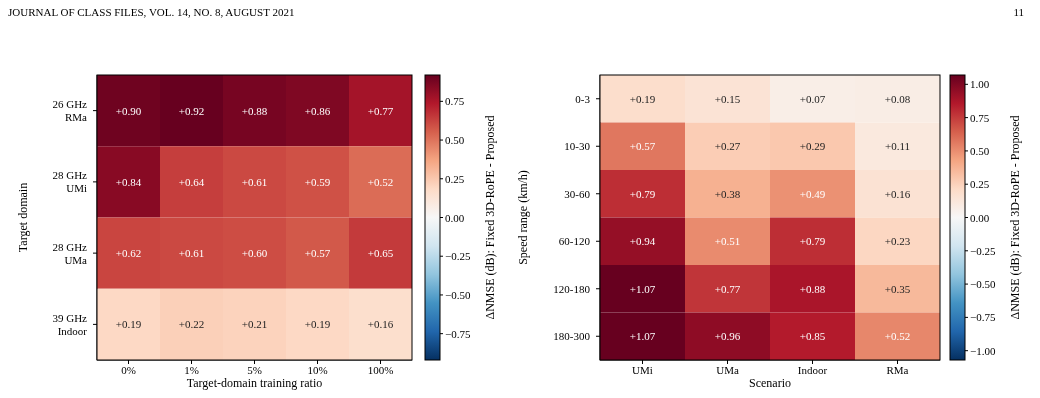 This screenshot has height=398, width=1040. Describe the element at coordinates (128, 253) in the screenshot. I see `data-label: +0.62` at that location.